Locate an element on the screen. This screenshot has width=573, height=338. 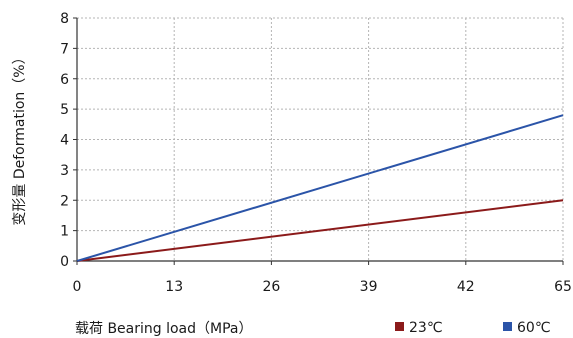
legend-label: 60℃ is located at coordinates (534, 328).